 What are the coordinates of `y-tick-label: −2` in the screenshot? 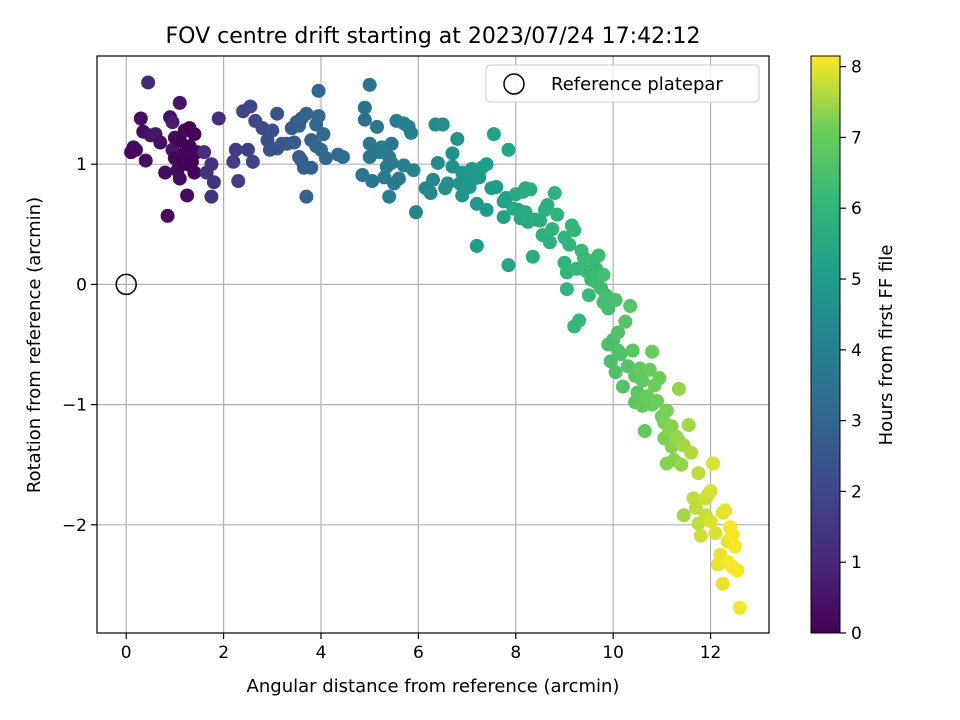 It's located at (74, 526).